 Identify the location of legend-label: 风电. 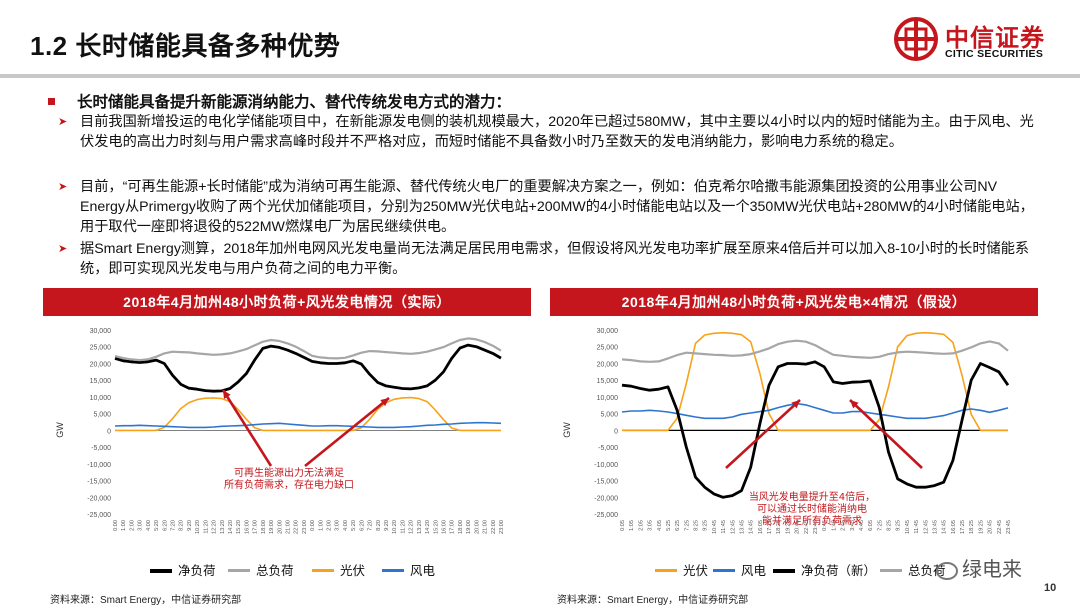
(754, 571).